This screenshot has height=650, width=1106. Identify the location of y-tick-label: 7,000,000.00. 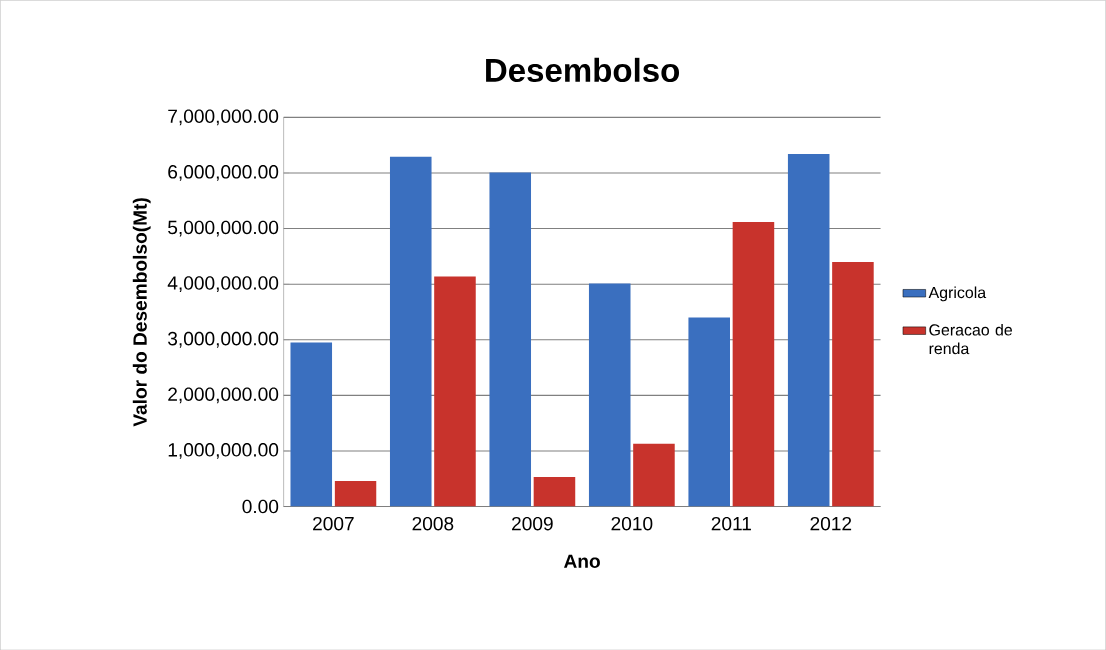
(223, 117).